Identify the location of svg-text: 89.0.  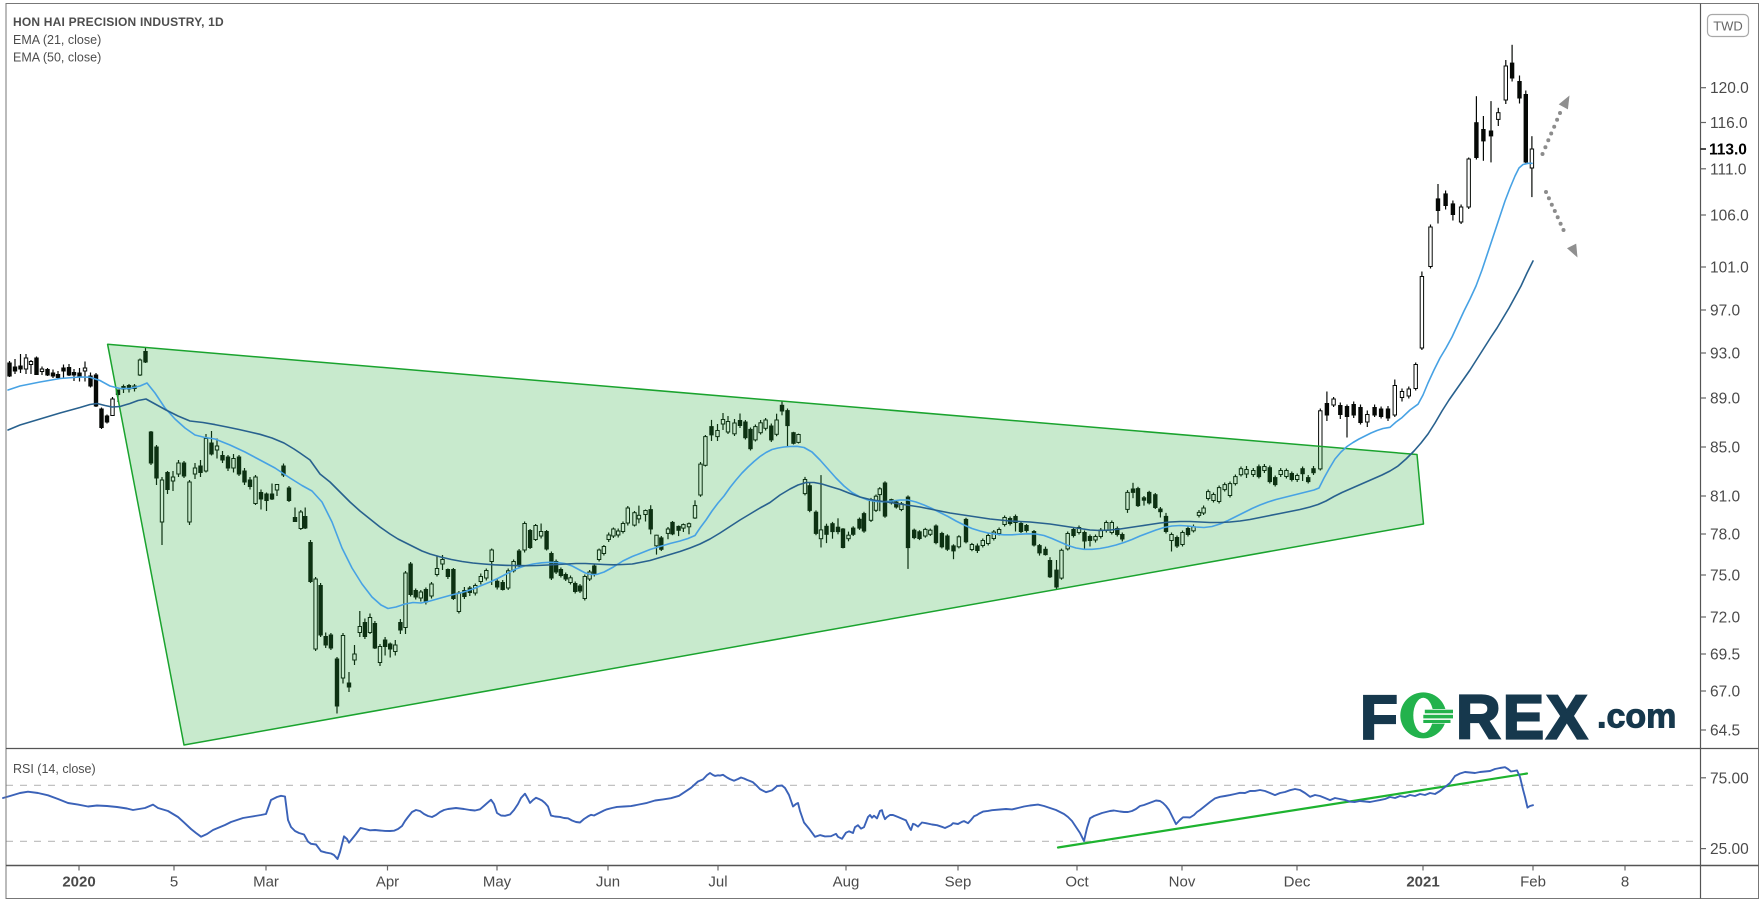
(1725, 399).